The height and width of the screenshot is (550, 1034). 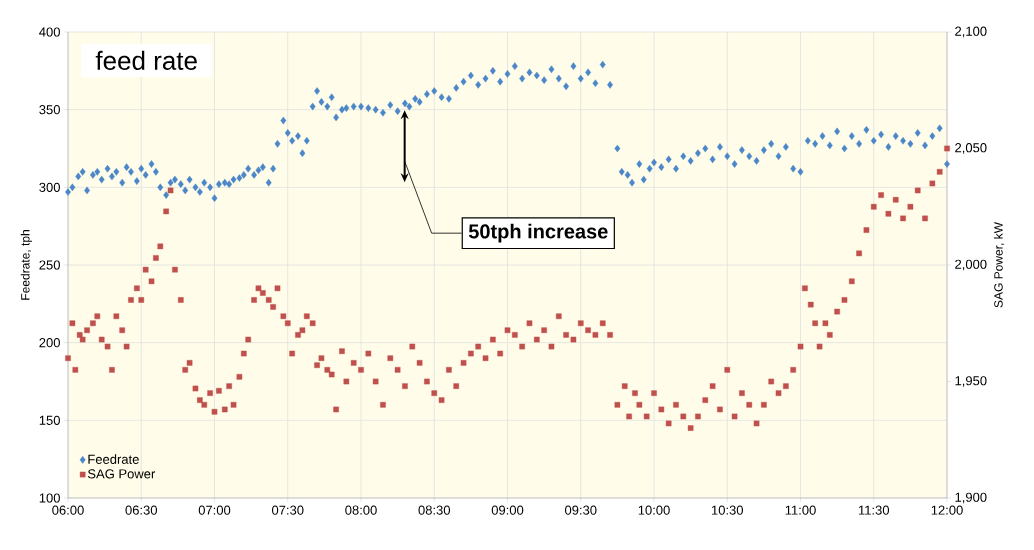 I want to click on y-tick-label: 350, so click(x=49, y=110).